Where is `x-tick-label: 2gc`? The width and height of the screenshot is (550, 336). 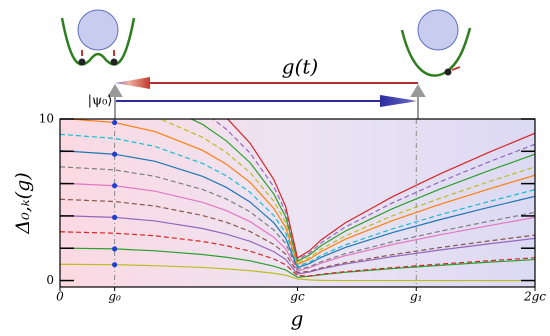 x-tick-label: 2gc is located at coordinates (534, 297).